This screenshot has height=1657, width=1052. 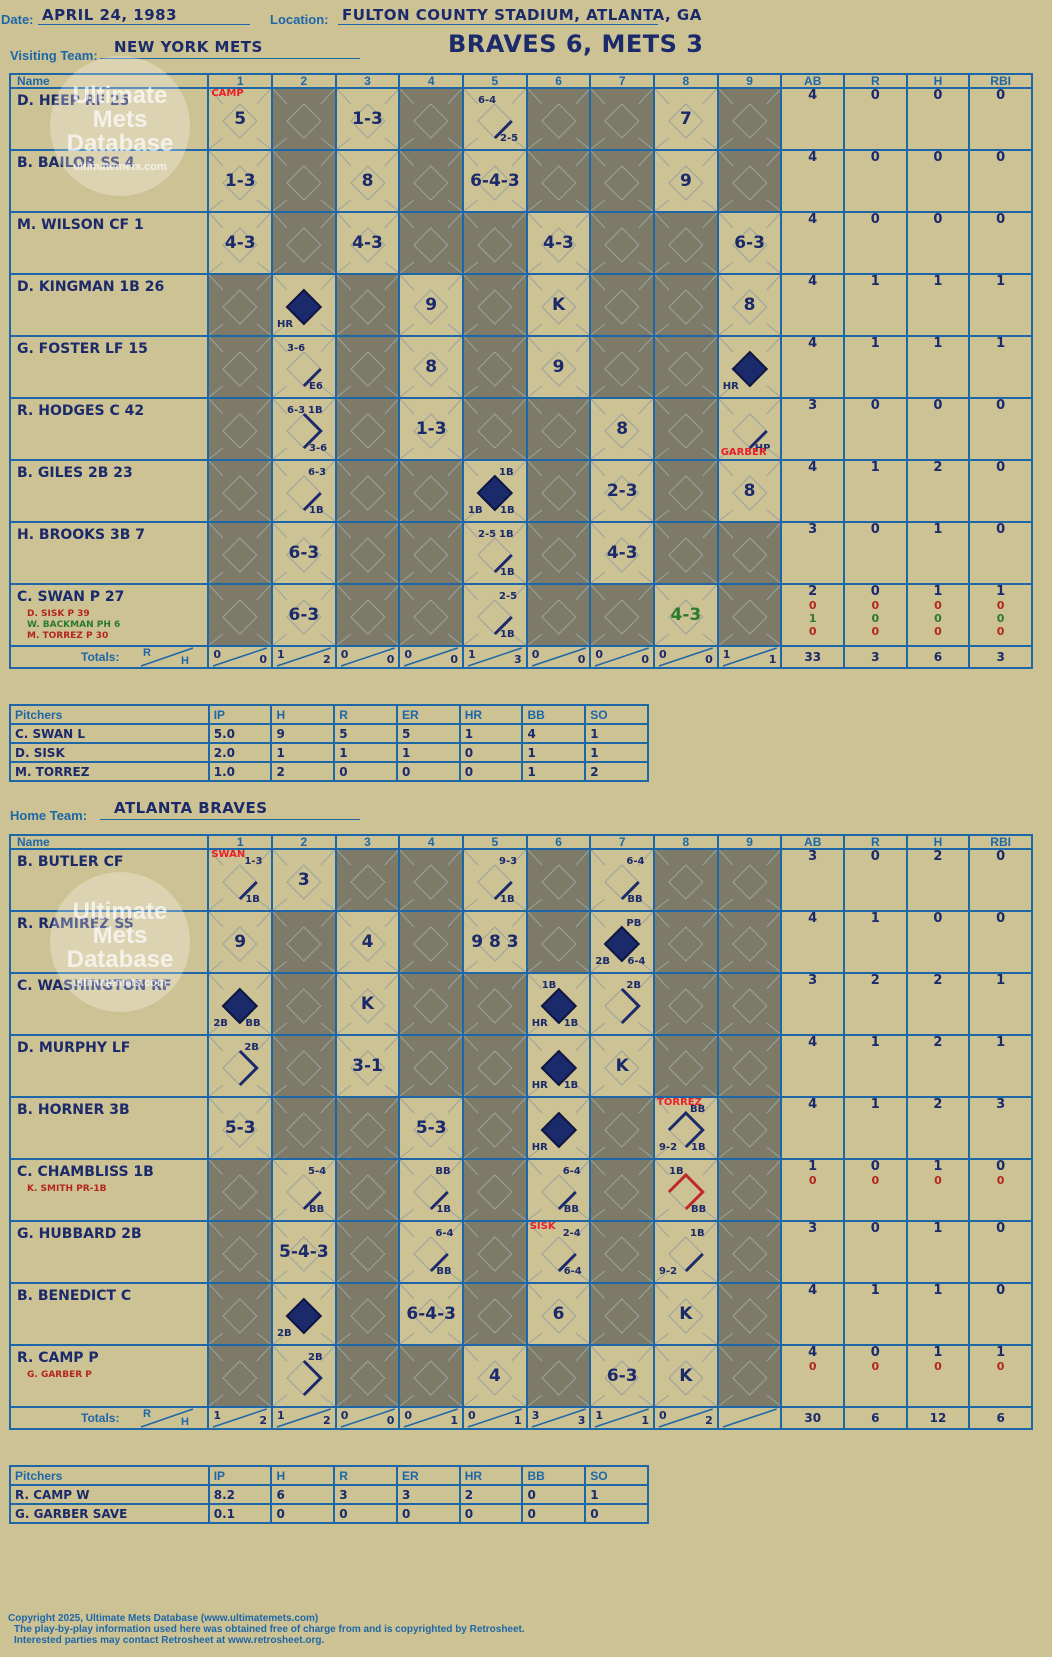 What do you see at coordinates (240, 1004) in the screenshot?
I see `inning-cell: 2B BB` at bounding box center [240, 1004].